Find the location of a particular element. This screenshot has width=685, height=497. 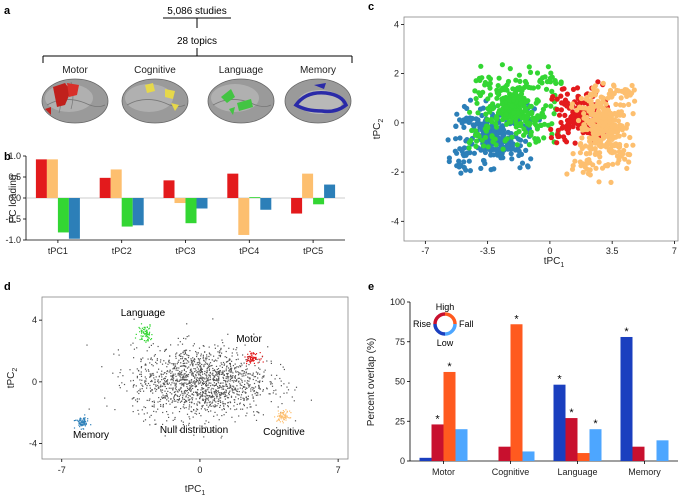

series-language is located at coordinates (515, 107).